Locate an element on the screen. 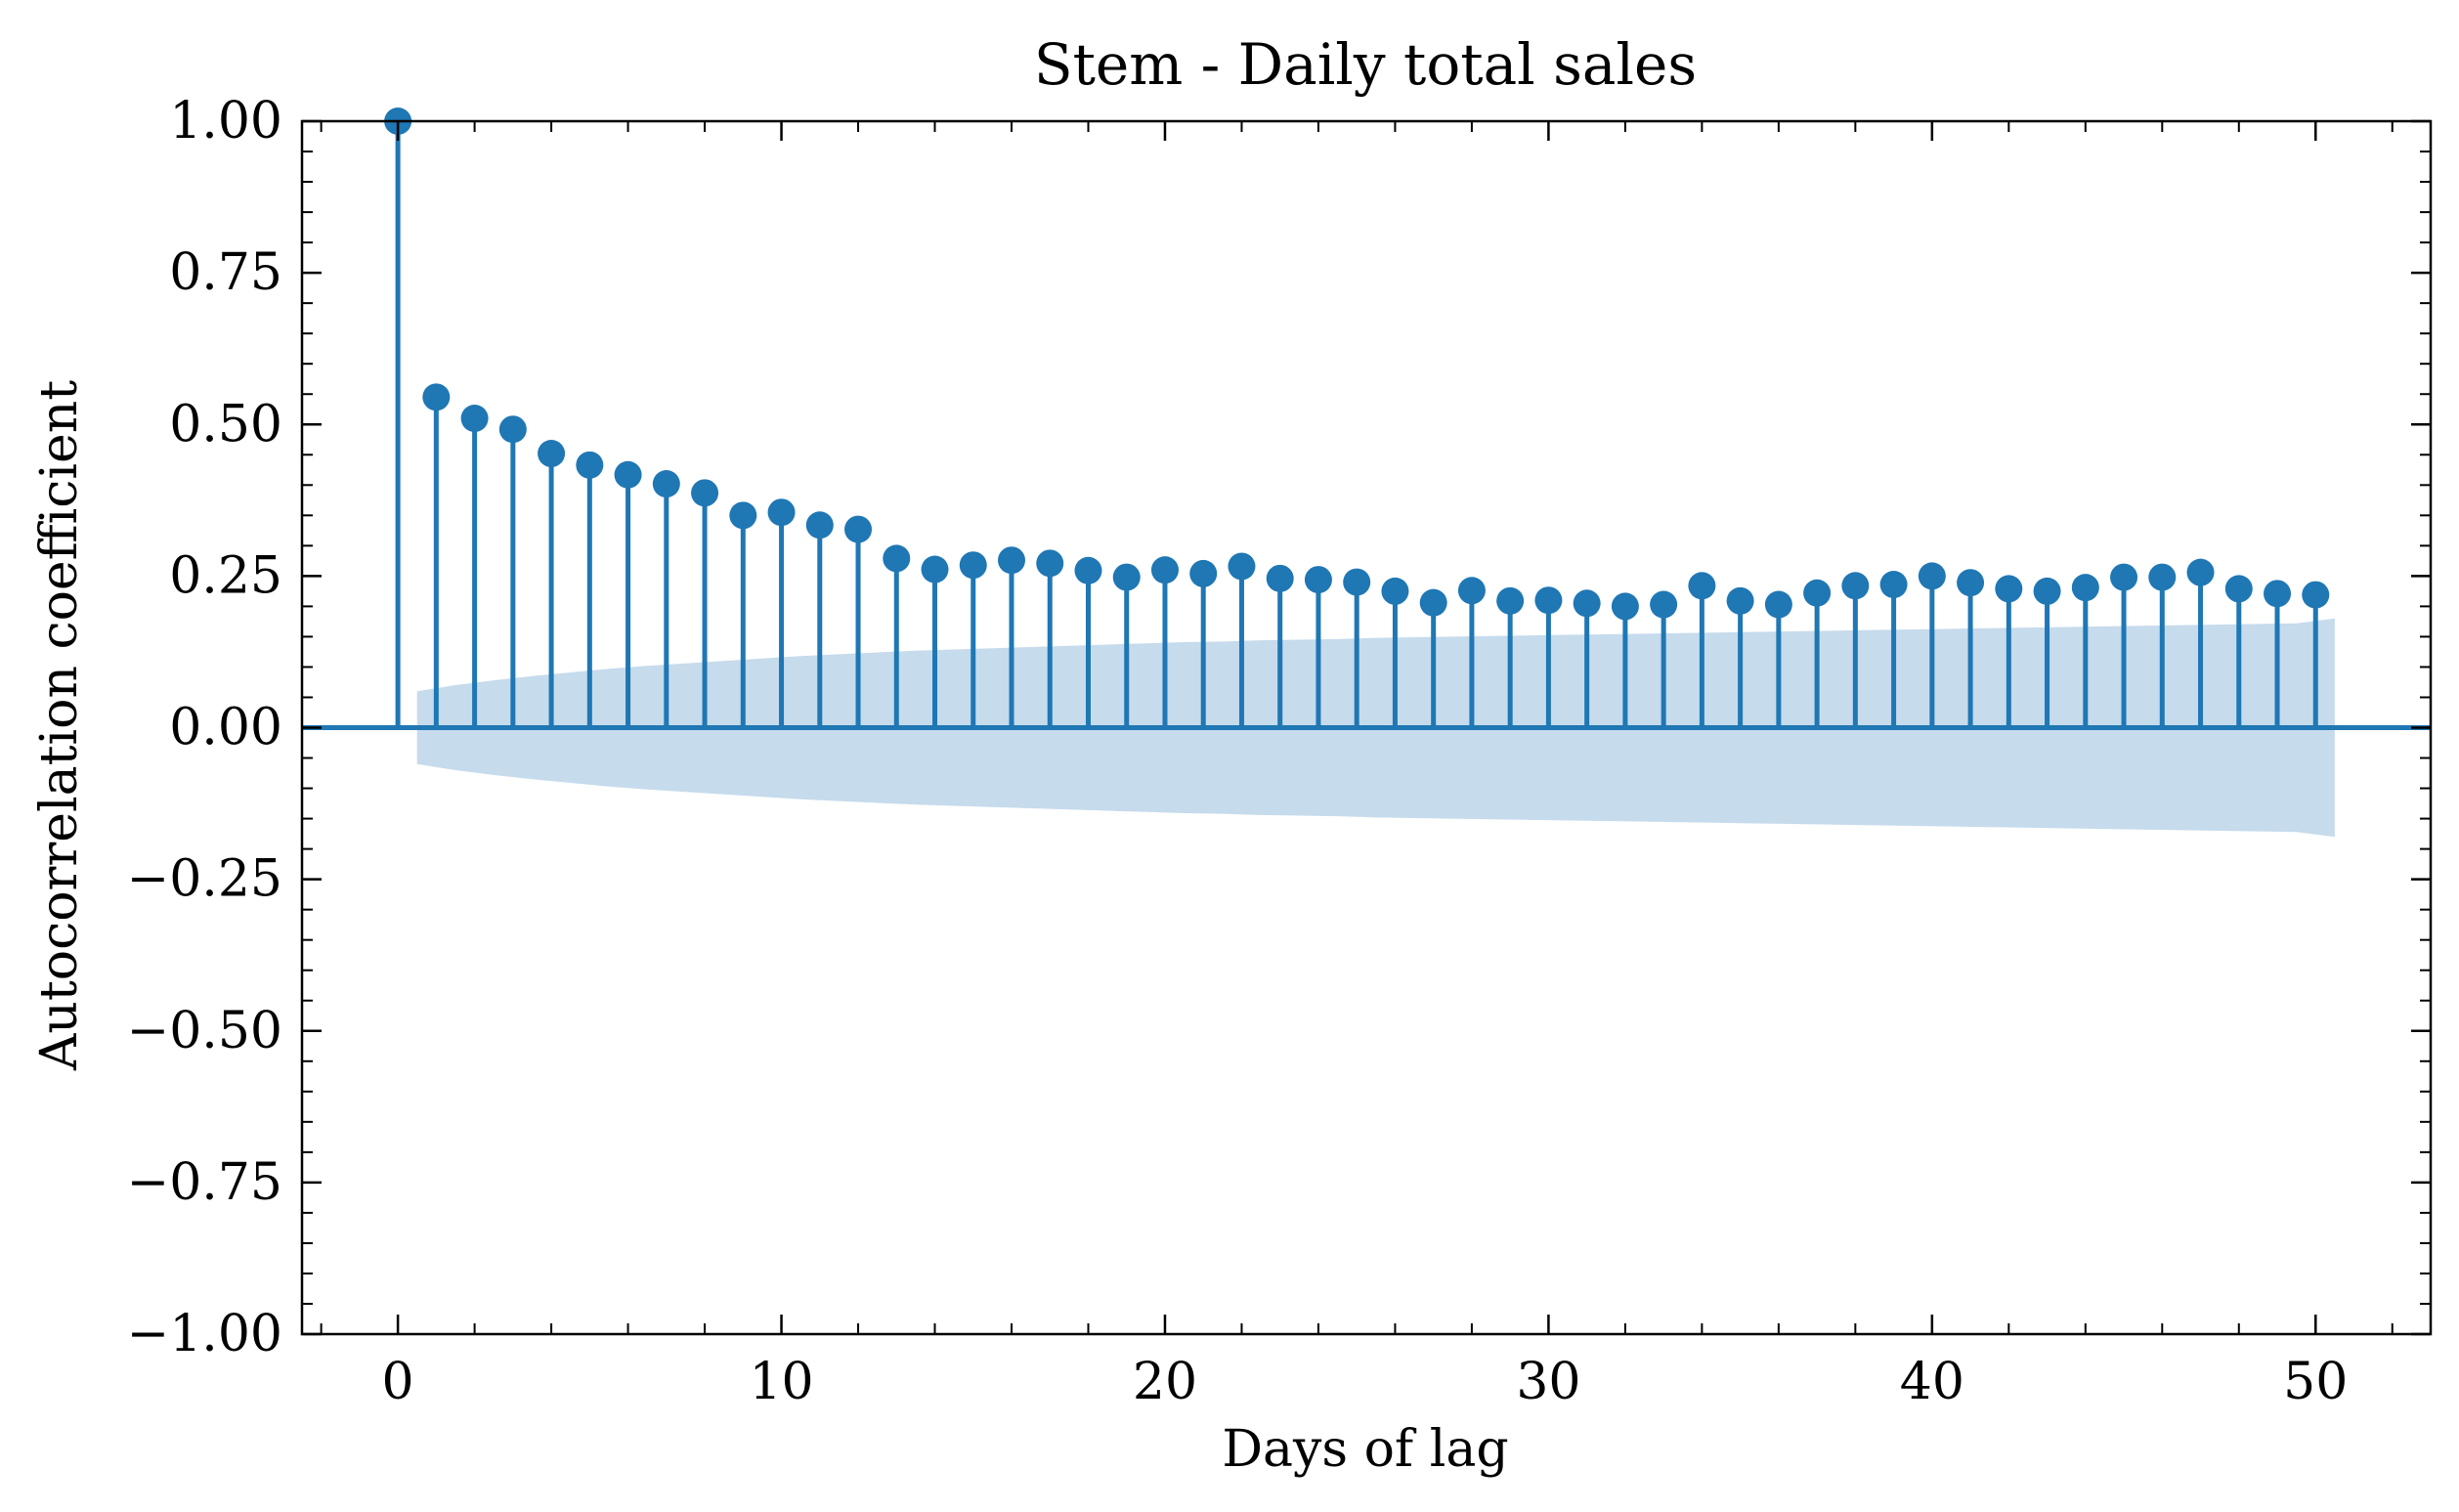 The image size is (2459, 1512). y-tick-label: 0.50 is located at coordinates (225, 424).